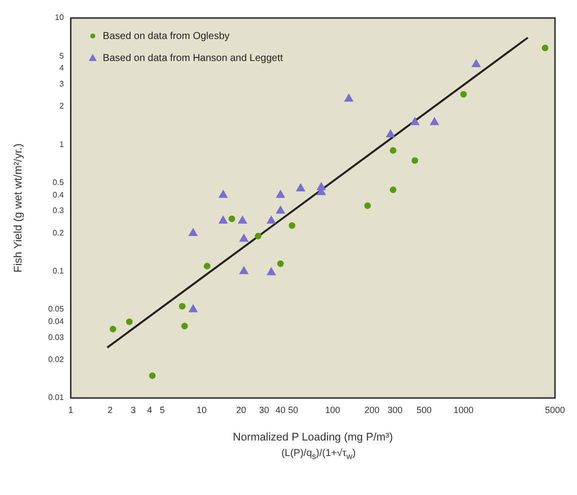  Describe the element at coordinates (318, 454) in the screenshot. I see `text: (L(P)/q$_{s}$)/(1+√τ$_{w}$)` at that location.